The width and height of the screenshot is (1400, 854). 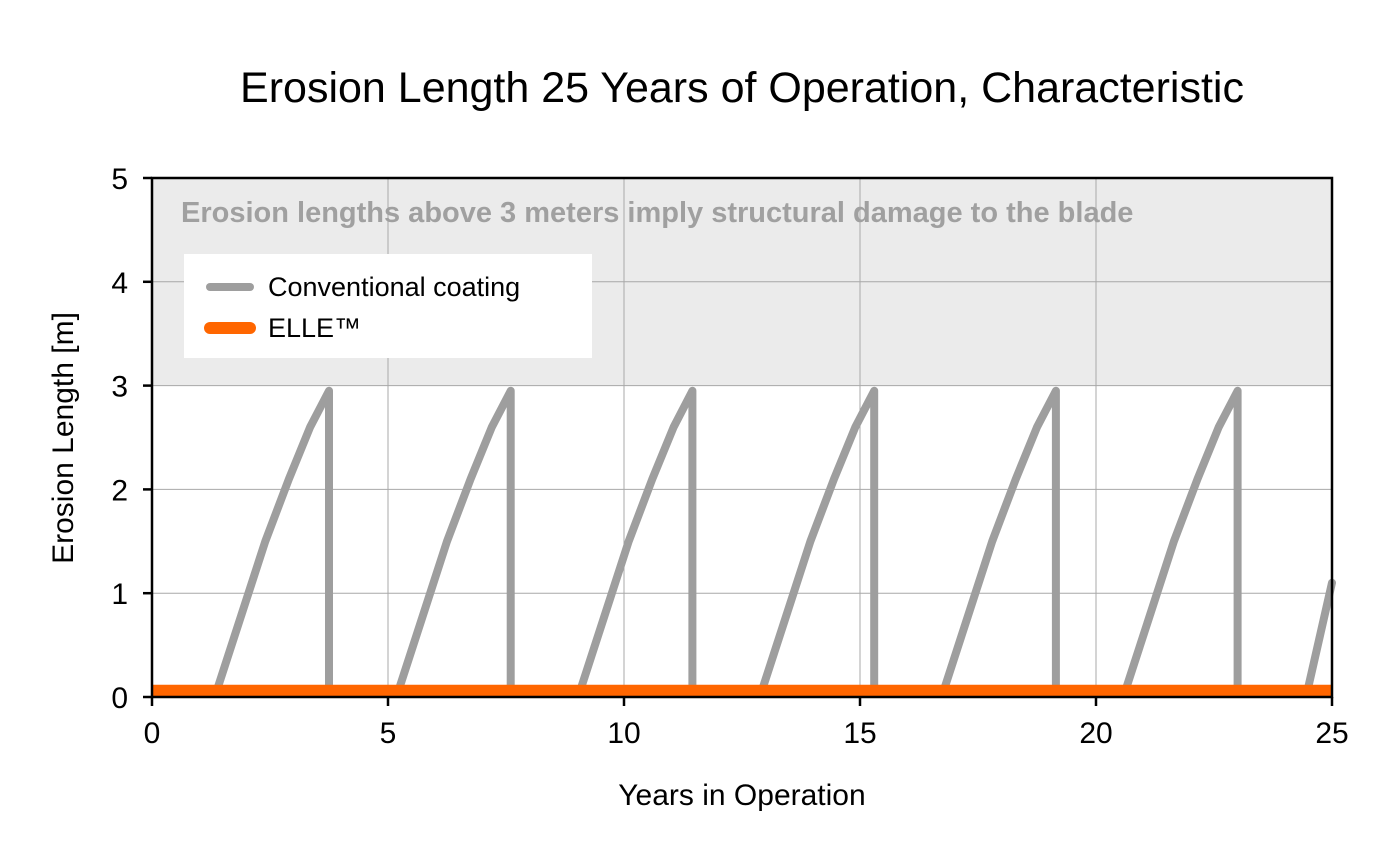 What do you see at coordinates (623, 733) in the screenshot?
I see `x-tick-label: 10` at bounding box center [623, 733].